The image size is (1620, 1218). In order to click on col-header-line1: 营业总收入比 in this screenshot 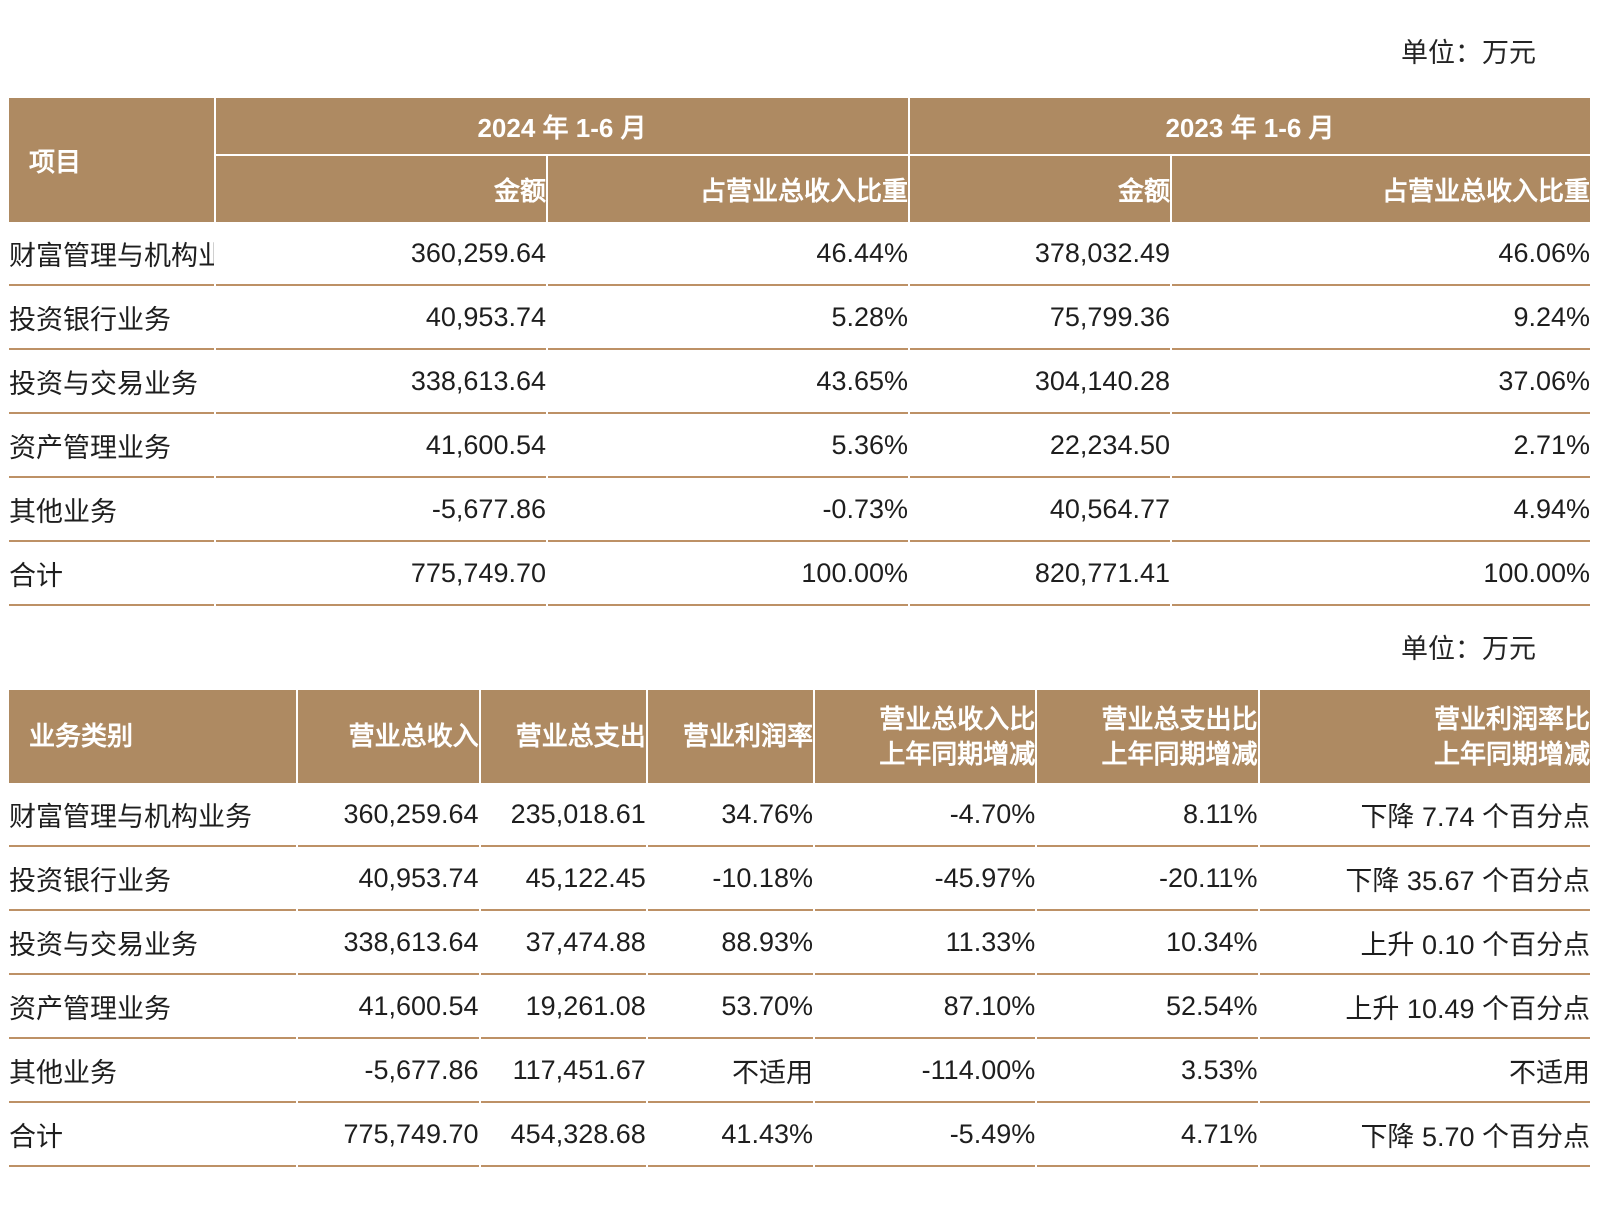, I will do `click(957, 718)`.